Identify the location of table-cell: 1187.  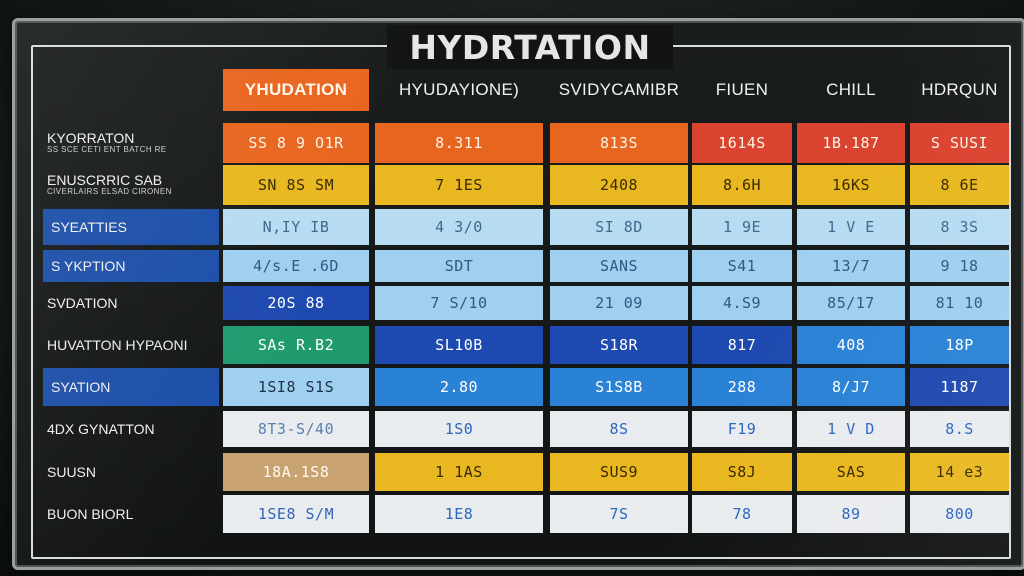
(959, 387).